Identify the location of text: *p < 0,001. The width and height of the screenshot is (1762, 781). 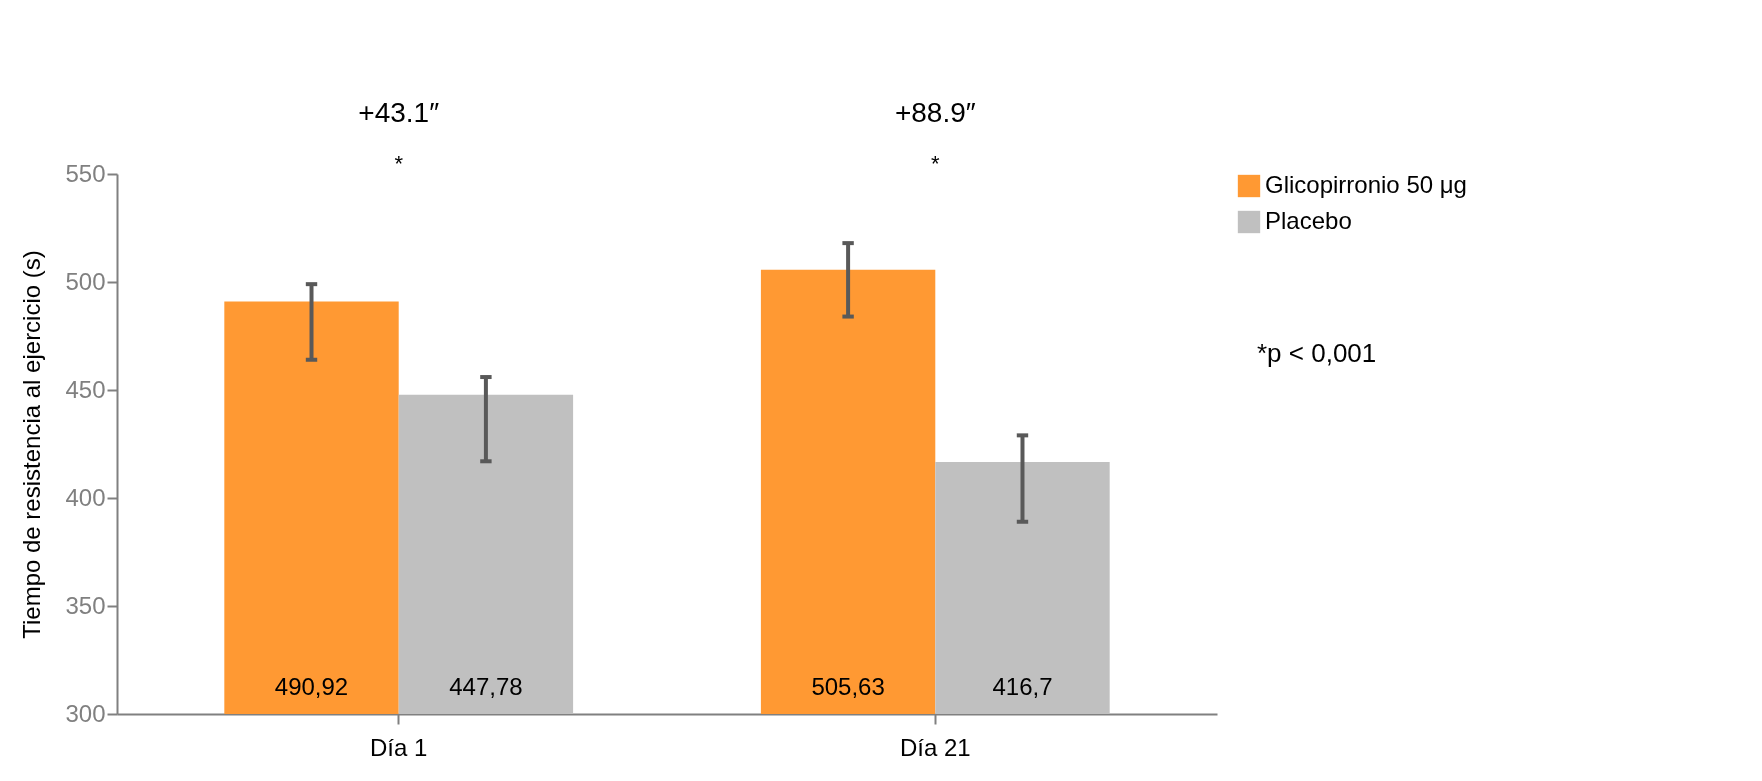
(1317, 353).